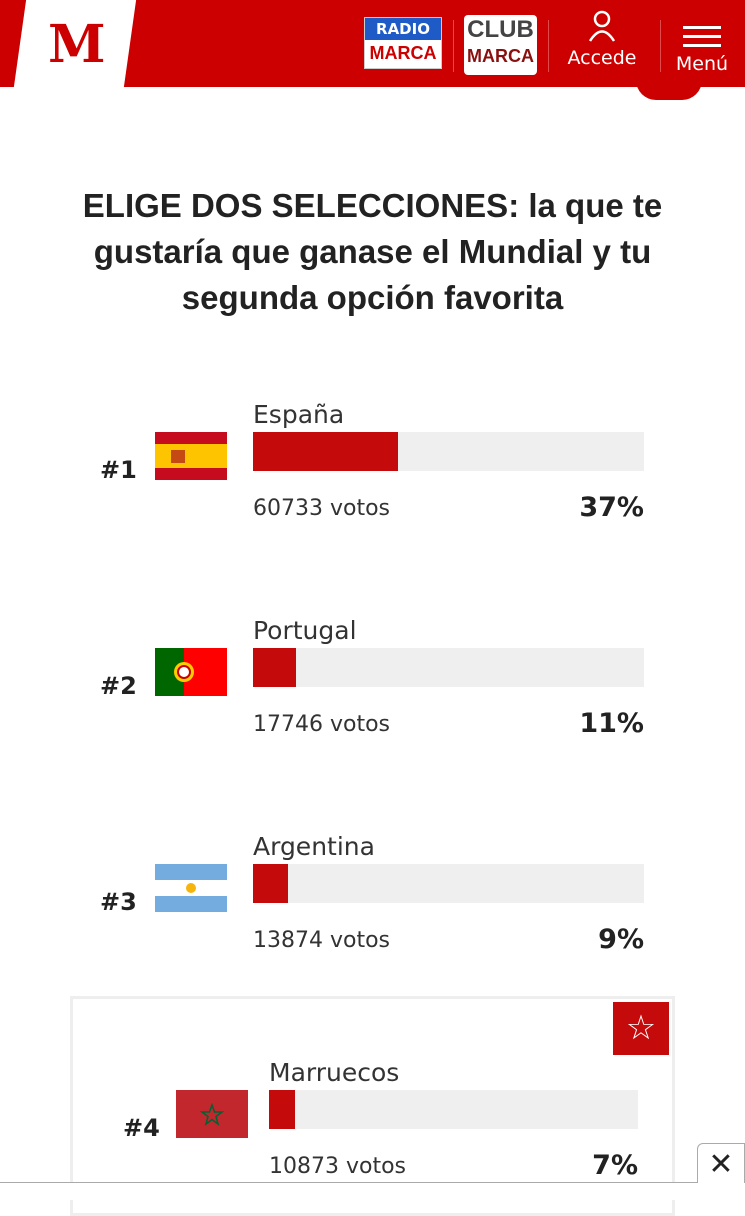 The height and width of the screenshot is (1216, 745). Describe the element at coordinates (299, 414) in the screenshot. I see `option-name: España` at that location.